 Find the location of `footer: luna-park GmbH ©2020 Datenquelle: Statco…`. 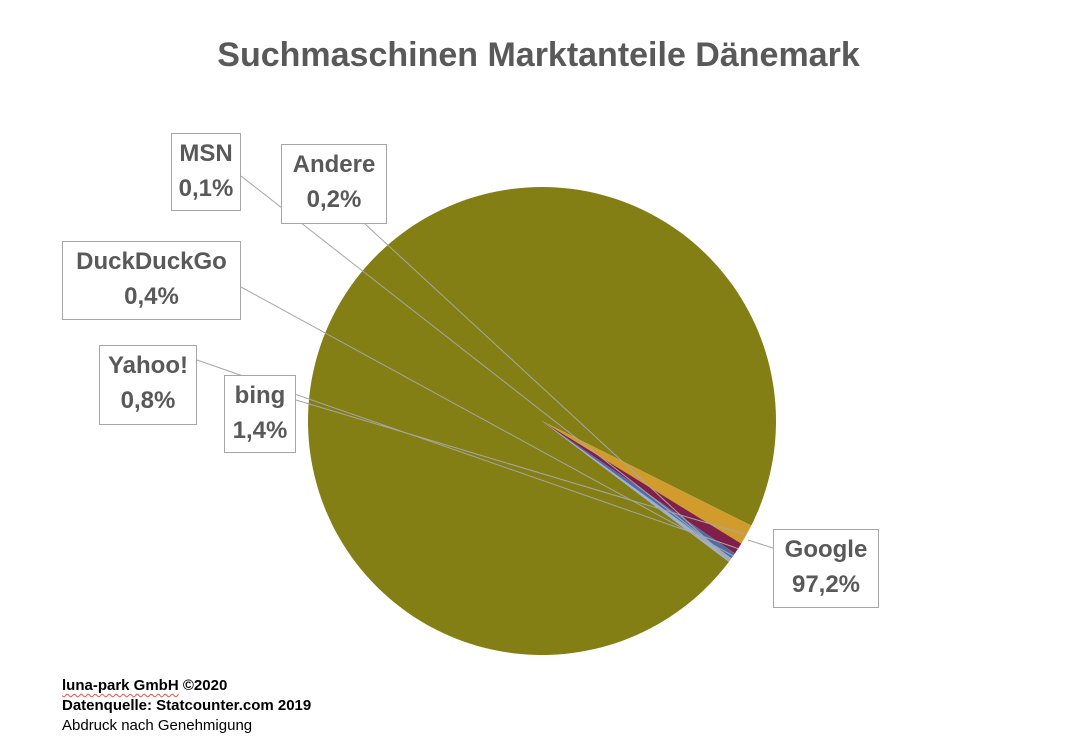

footer: luna-park GmbH ©2020 Datenquelle: Statco… is located at coordinates (186, 706).